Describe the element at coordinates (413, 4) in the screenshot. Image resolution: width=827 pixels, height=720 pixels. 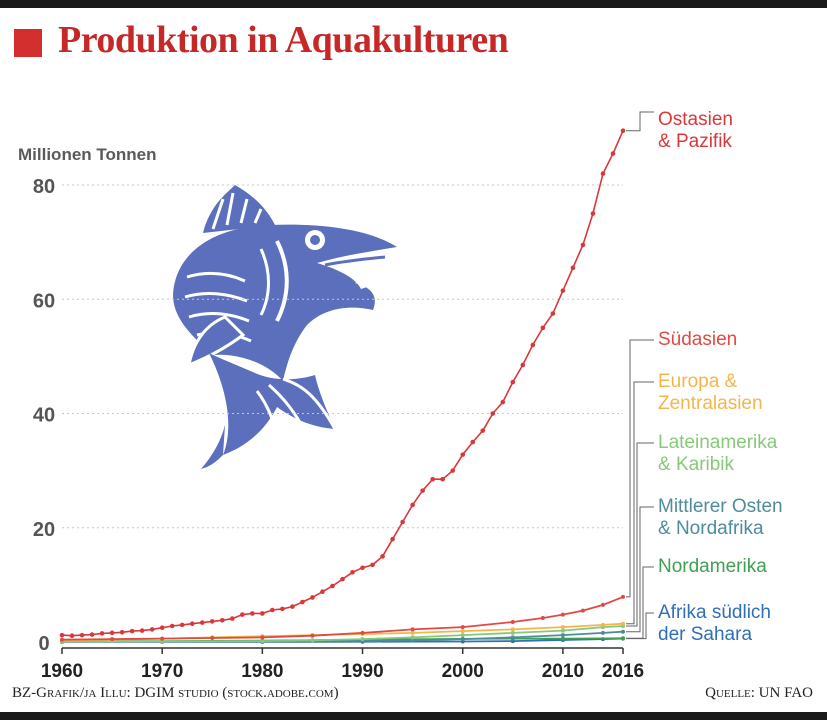
I see `top-rule` at that location.